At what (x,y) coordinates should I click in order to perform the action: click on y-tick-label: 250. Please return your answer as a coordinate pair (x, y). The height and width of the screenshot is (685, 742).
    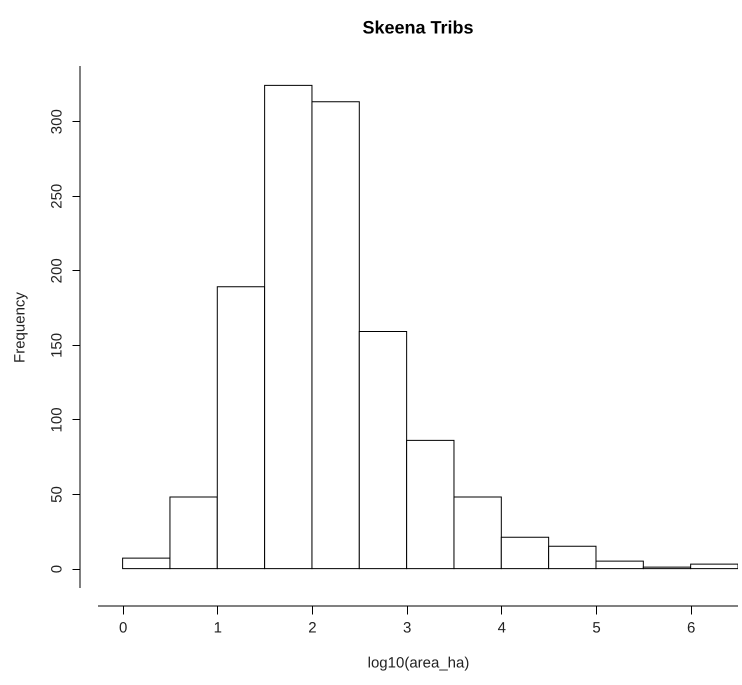
    Looking at the image, I should click on (57, 196).